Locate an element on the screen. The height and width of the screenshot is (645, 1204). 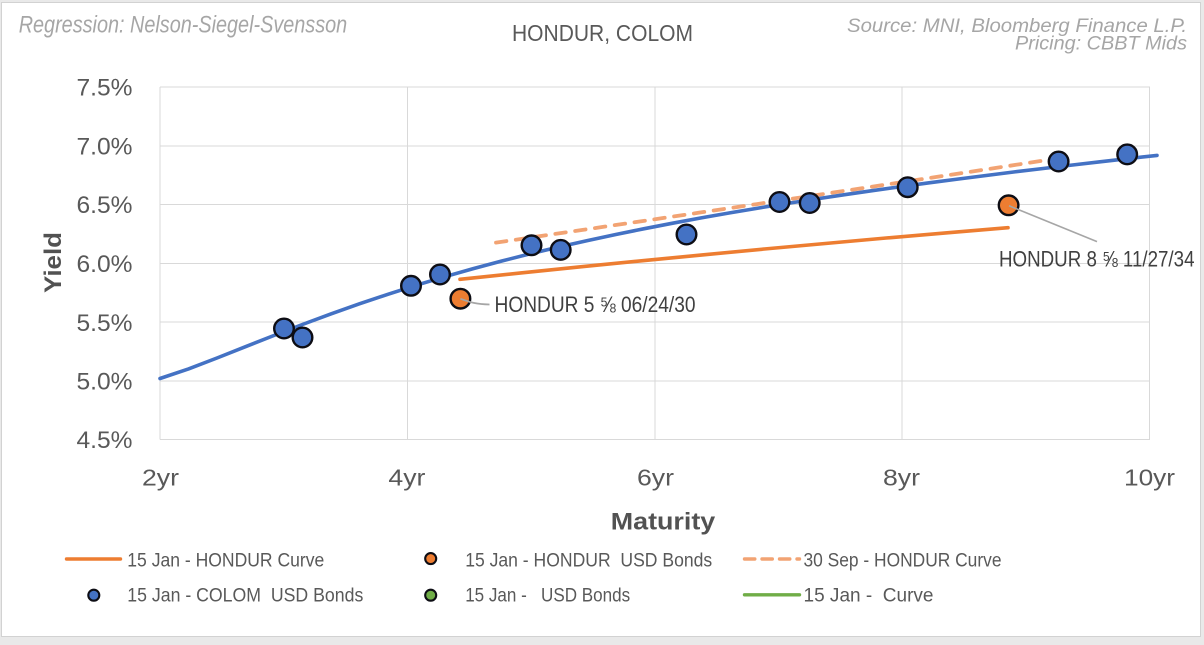
svg-text: 7.0% is located at coordinates (105, 146).